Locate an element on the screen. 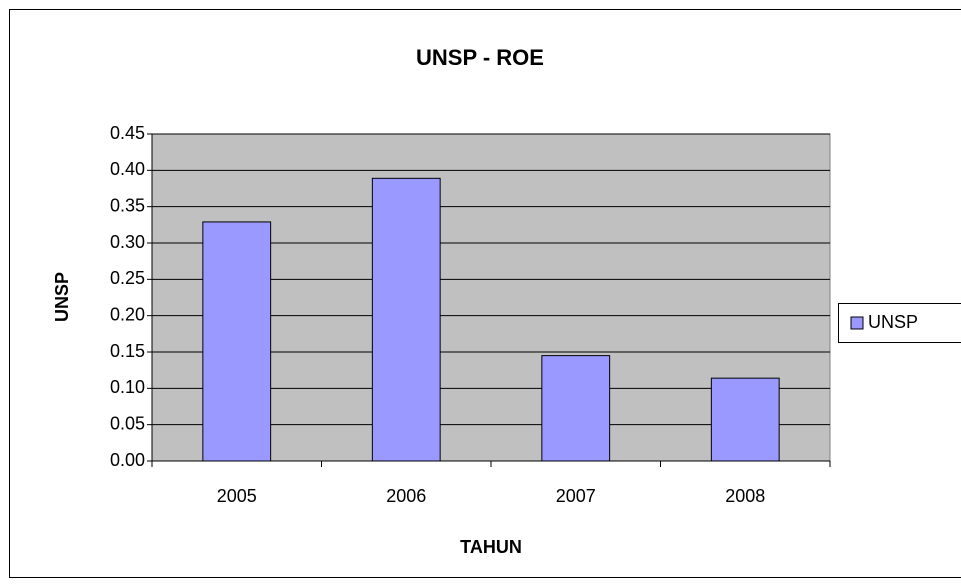 The height and width of the screenshot is (584, 961). y-tick-label: 0.00 is located at coordinates (127, 460).